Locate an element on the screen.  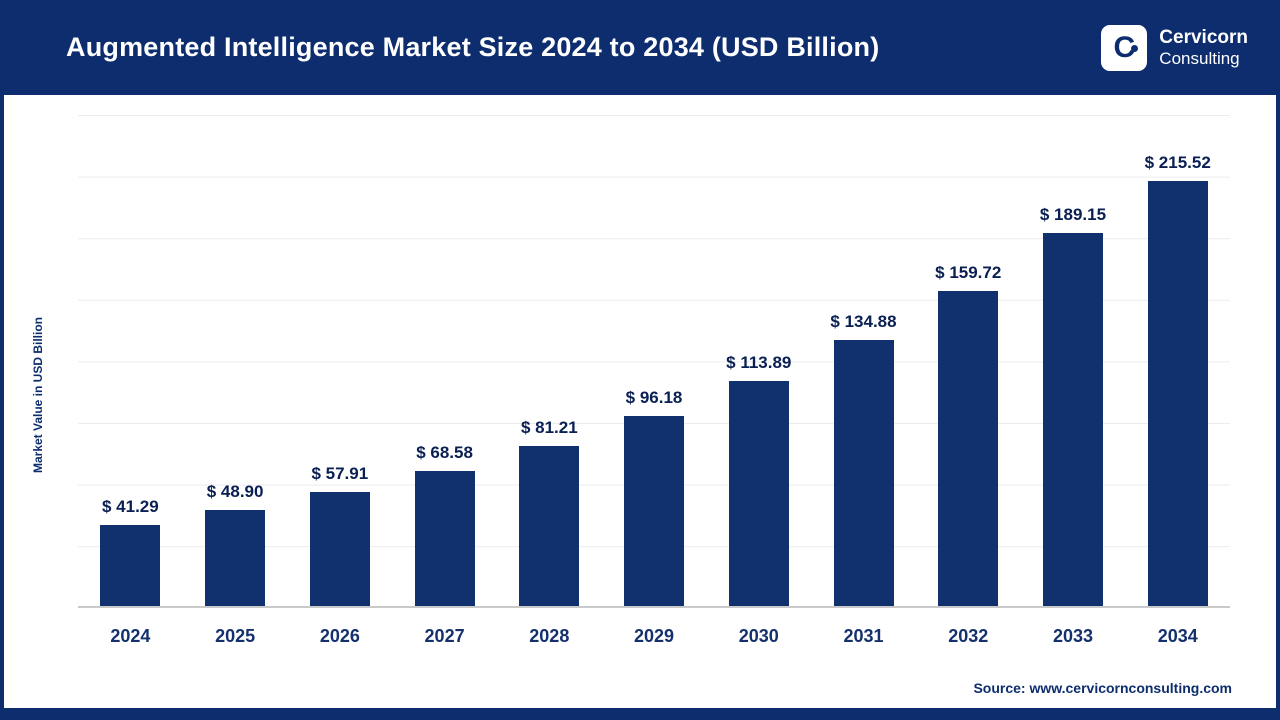
logo-company-suffix: Consulting is located at coordinates (1199, 58).